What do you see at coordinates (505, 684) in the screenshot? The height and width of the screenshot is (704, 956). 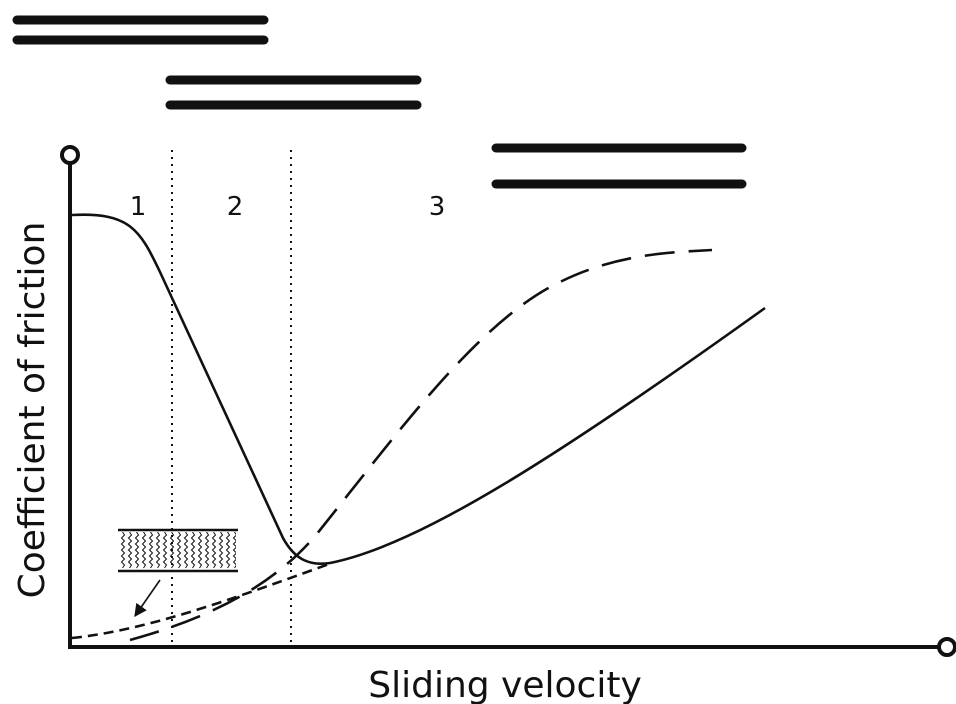 I see `x-axis-label: Sliding velocity` at bounding box center [505, 684].